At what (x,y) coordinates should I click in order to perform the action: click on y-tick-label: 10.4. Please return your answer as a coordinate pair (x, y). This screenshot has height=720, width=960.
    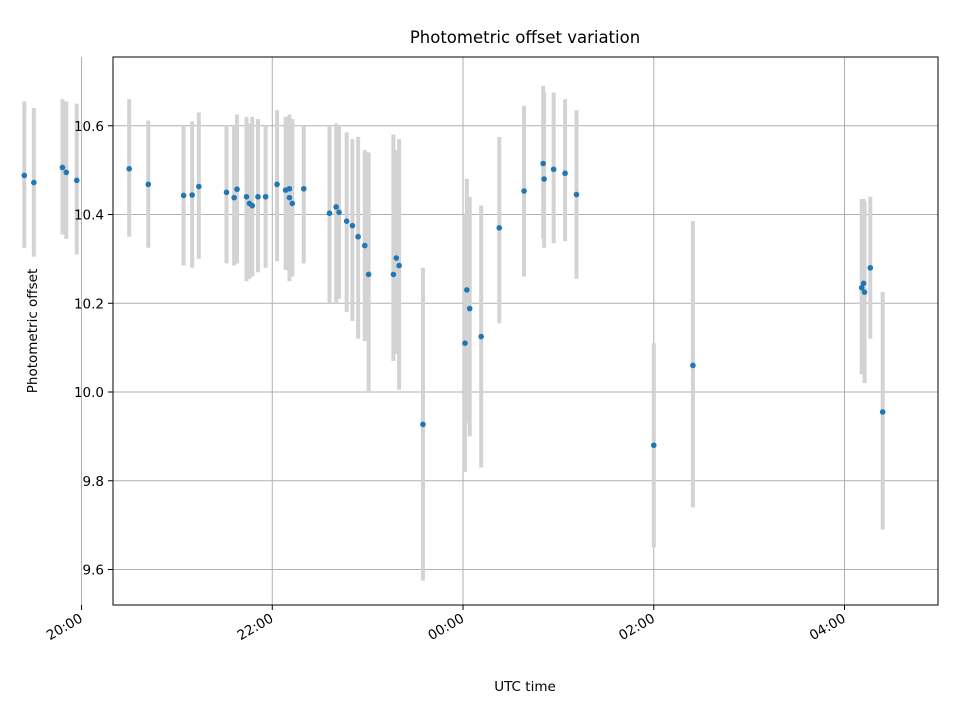
    Looking at the image, I should click on (89, 216).